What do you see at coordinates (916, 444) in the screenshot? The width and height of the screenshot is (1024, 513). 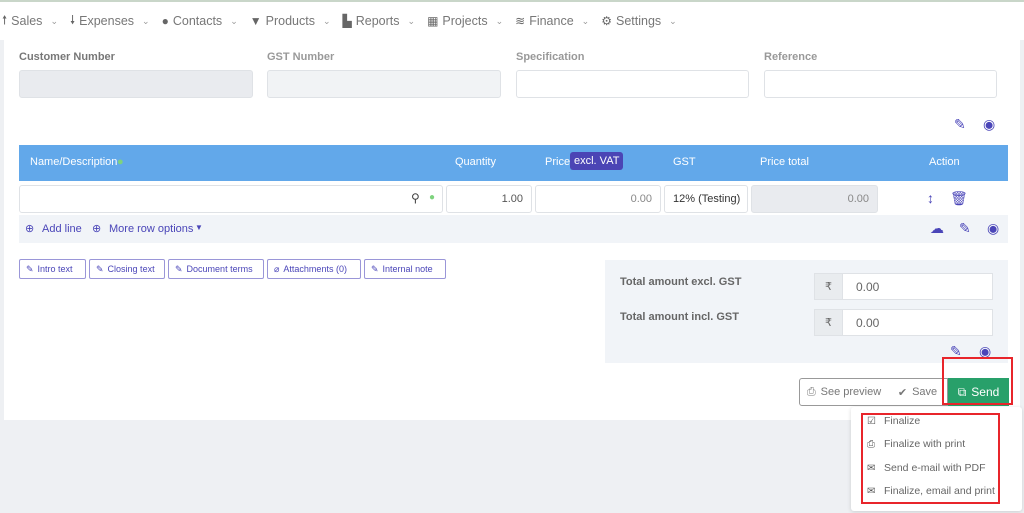 I see `menu-item-finalize-print: ⎙ Finalize with print` at bounding box center [916, 444].